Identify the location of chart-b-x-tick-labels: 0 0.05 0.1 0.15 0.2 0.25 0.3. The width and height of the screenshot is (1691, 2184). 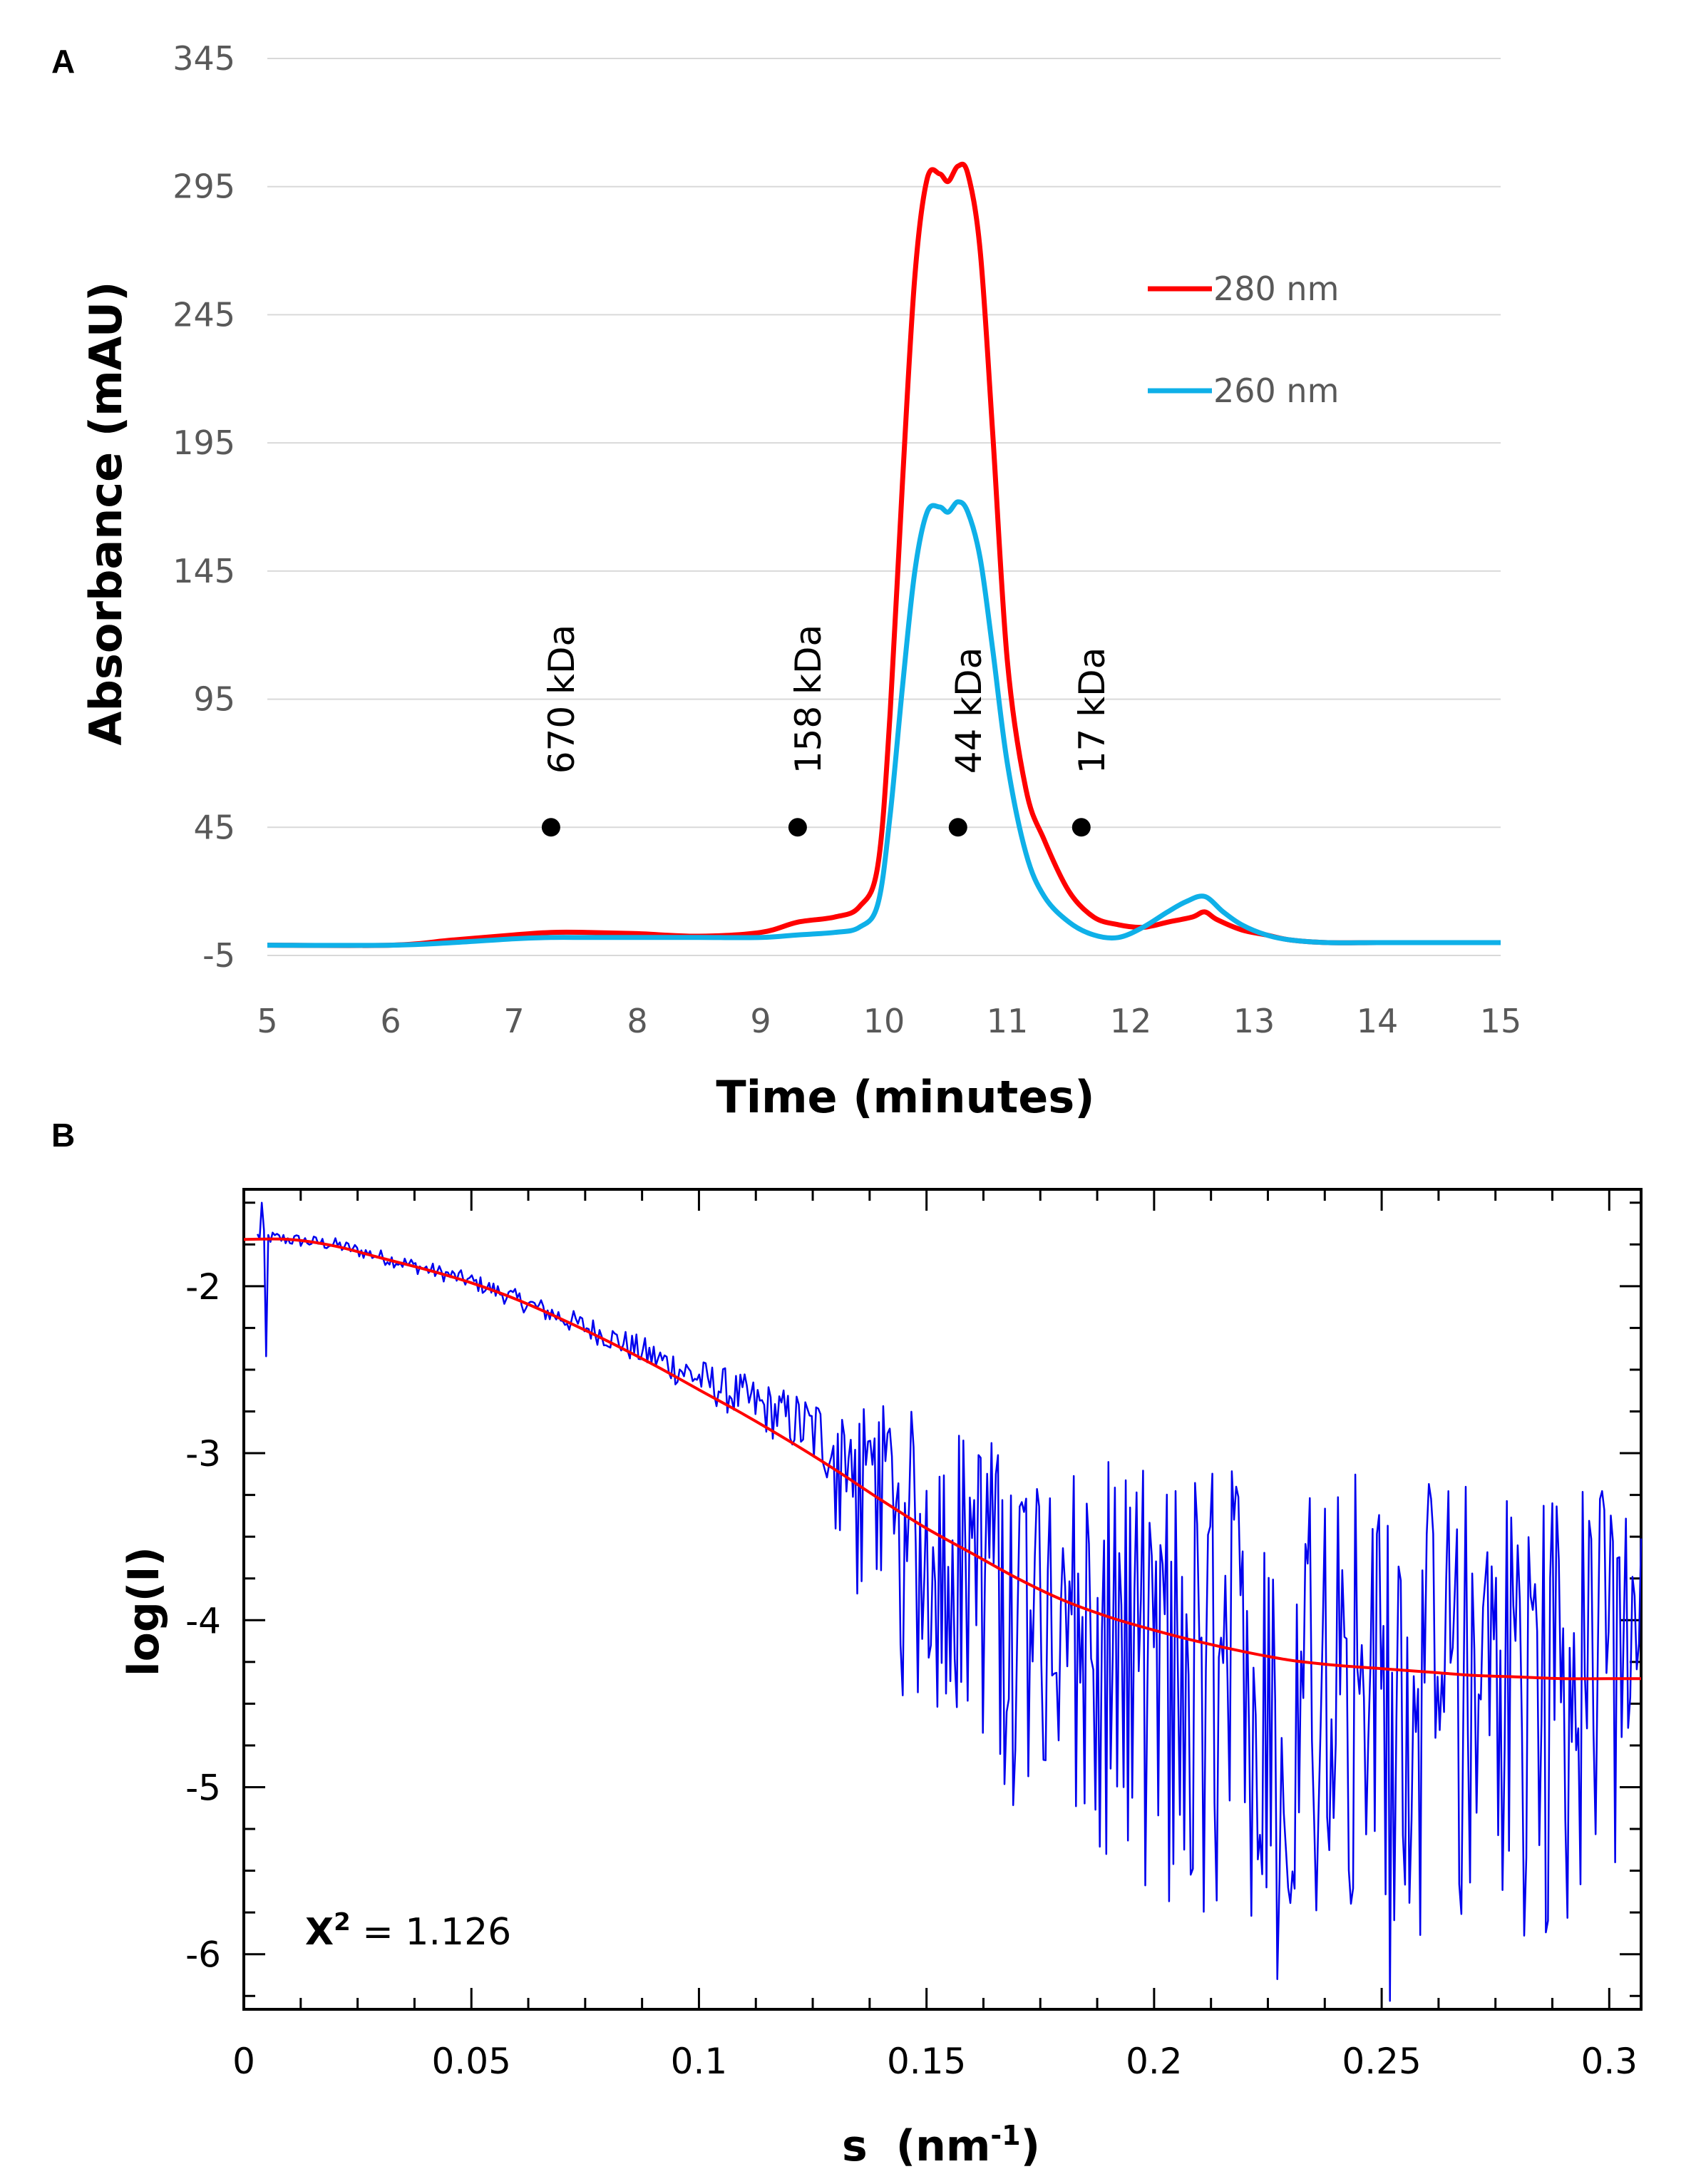
(935, 2061).